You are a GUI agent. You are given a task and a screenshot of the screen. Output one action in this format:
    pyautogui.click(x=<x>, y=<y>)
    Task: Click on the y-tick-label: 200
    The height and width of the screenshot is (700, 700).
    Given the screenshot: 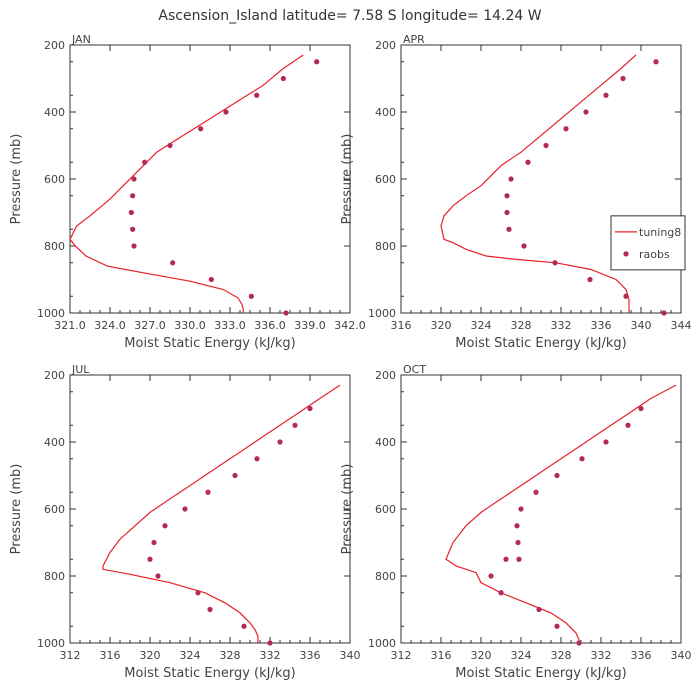 What is the action you would take?
    pyautogui.click(x=54, y=45)
    